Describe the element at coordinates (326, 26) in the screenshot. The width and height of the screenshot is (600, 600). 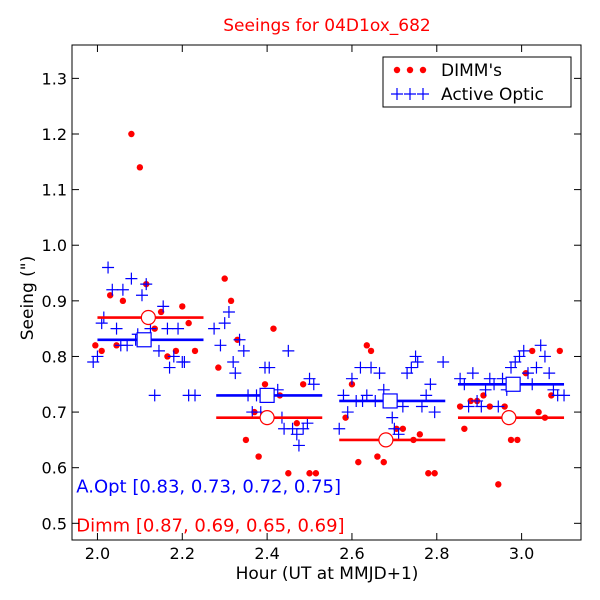
I see `chart-title: Seeings for 04D1ox_682` at that location.